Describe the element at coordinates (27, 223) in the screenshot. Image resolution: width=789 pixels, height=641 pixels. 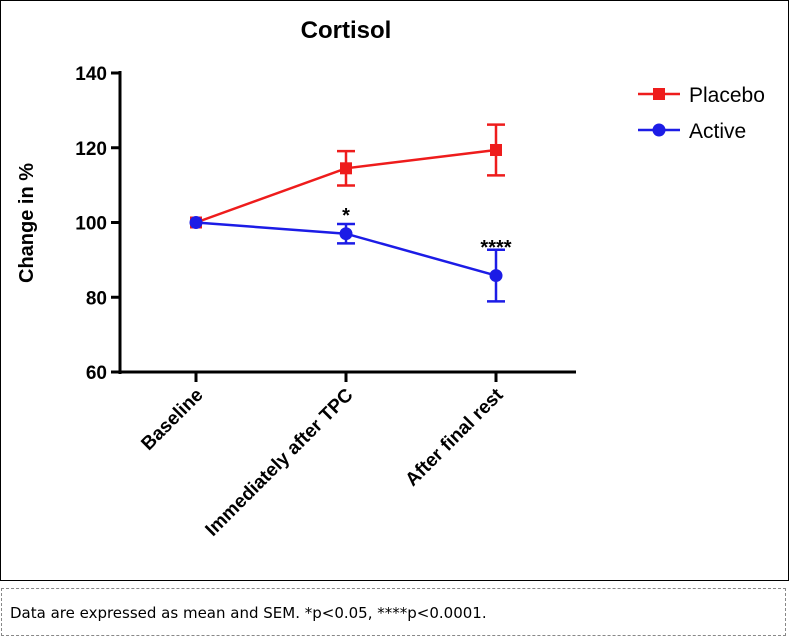
I see `y-axis-label: Change in %` at that location.